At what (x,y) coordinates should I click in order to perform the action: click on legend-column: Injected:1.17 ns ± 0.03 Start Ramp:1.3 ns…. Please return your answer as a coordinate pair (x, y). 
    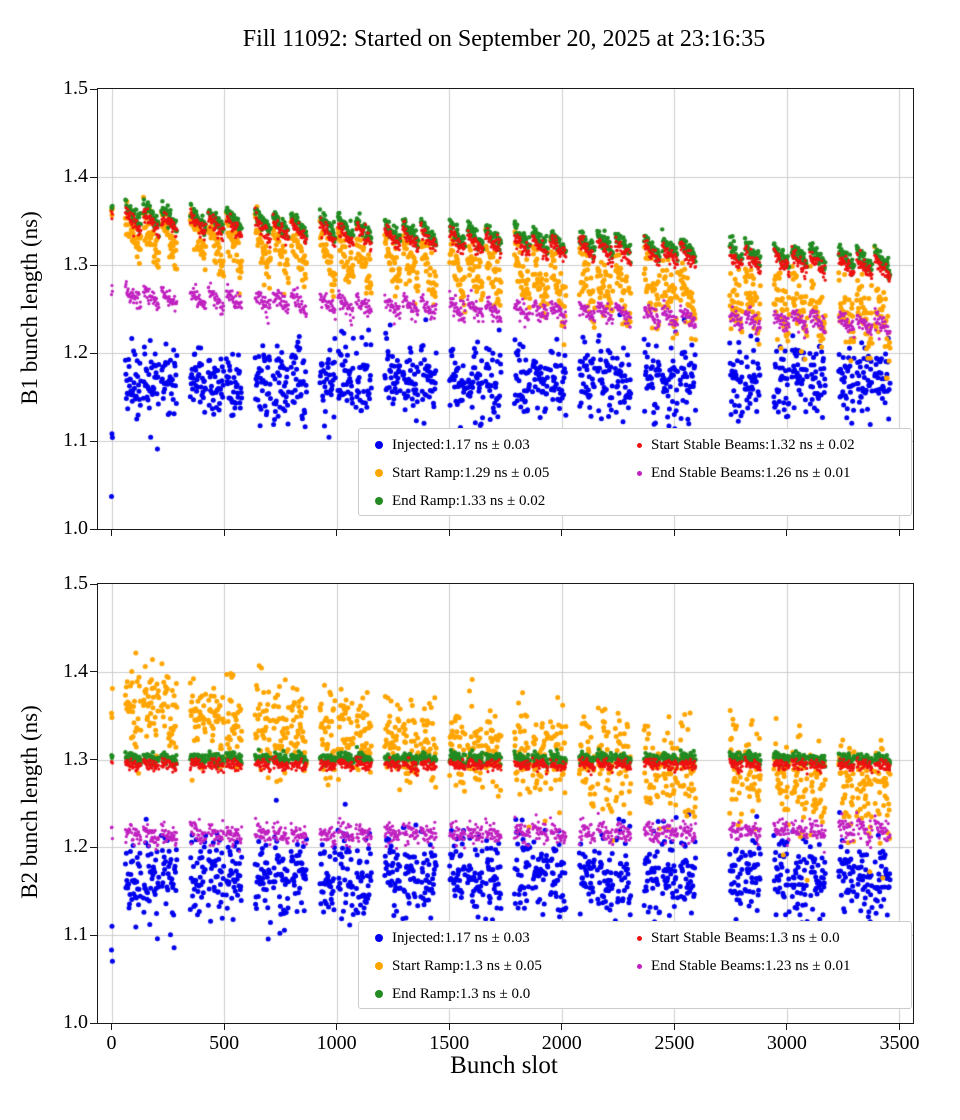
    Looking at the image, I should click on (458, 966).